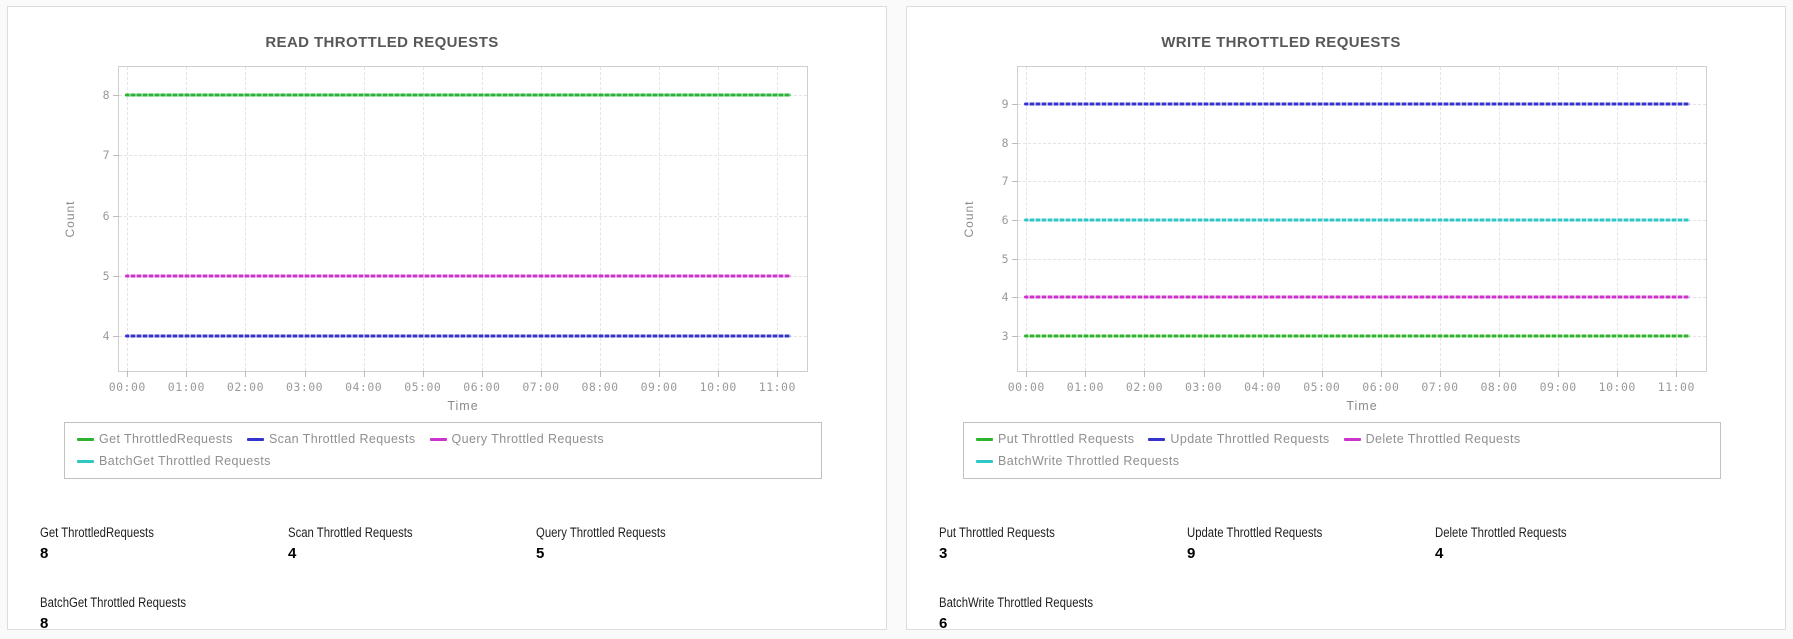 This screenshot has height=639, width=1793. What do you see at coordinates (443, 461) in the screenshot?
I see `legend-row: BatchGet Throttled Requests` at bounding box center [443, 461].